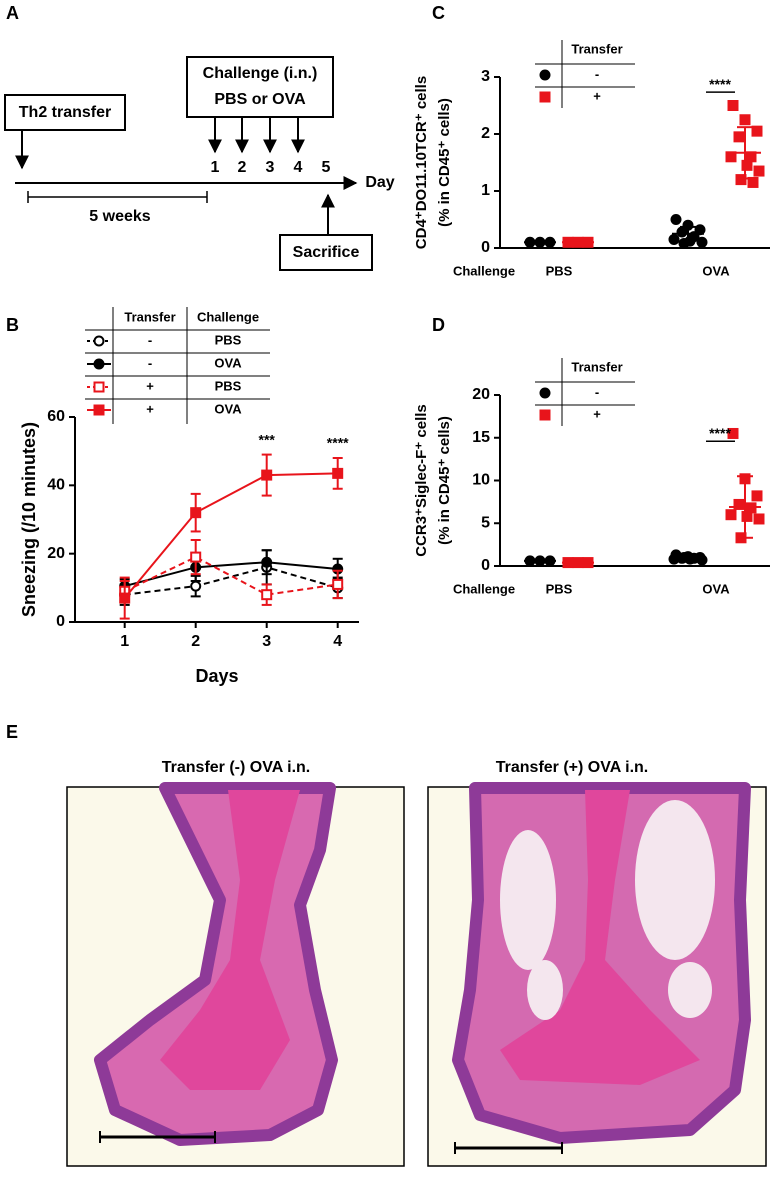 This screenshot has height=1196, width=778. What do you see at coordinates (12, 325) in the screenshot?
I see `panel-label: B` at bounding box center [12, 325].